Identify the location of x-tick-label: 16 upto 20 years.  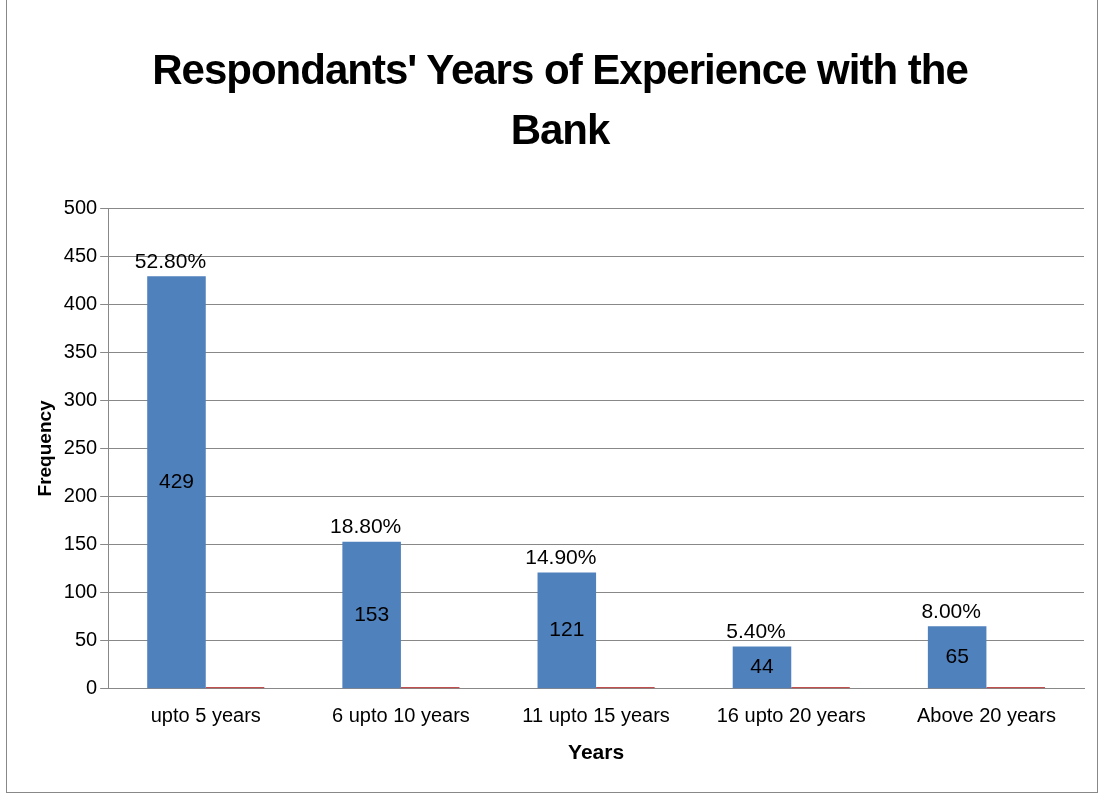
(791, 715).